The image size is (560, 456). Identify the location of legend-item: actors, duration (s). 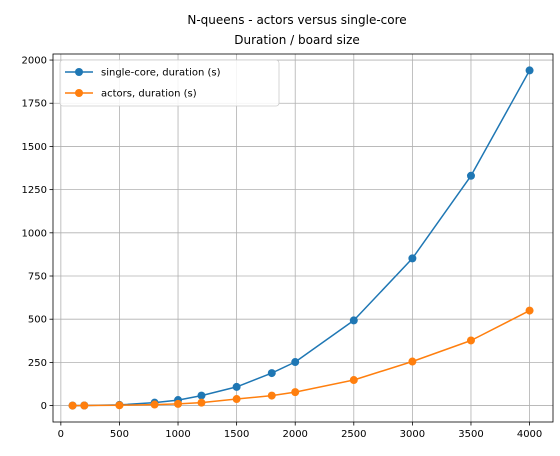
(131, 94).